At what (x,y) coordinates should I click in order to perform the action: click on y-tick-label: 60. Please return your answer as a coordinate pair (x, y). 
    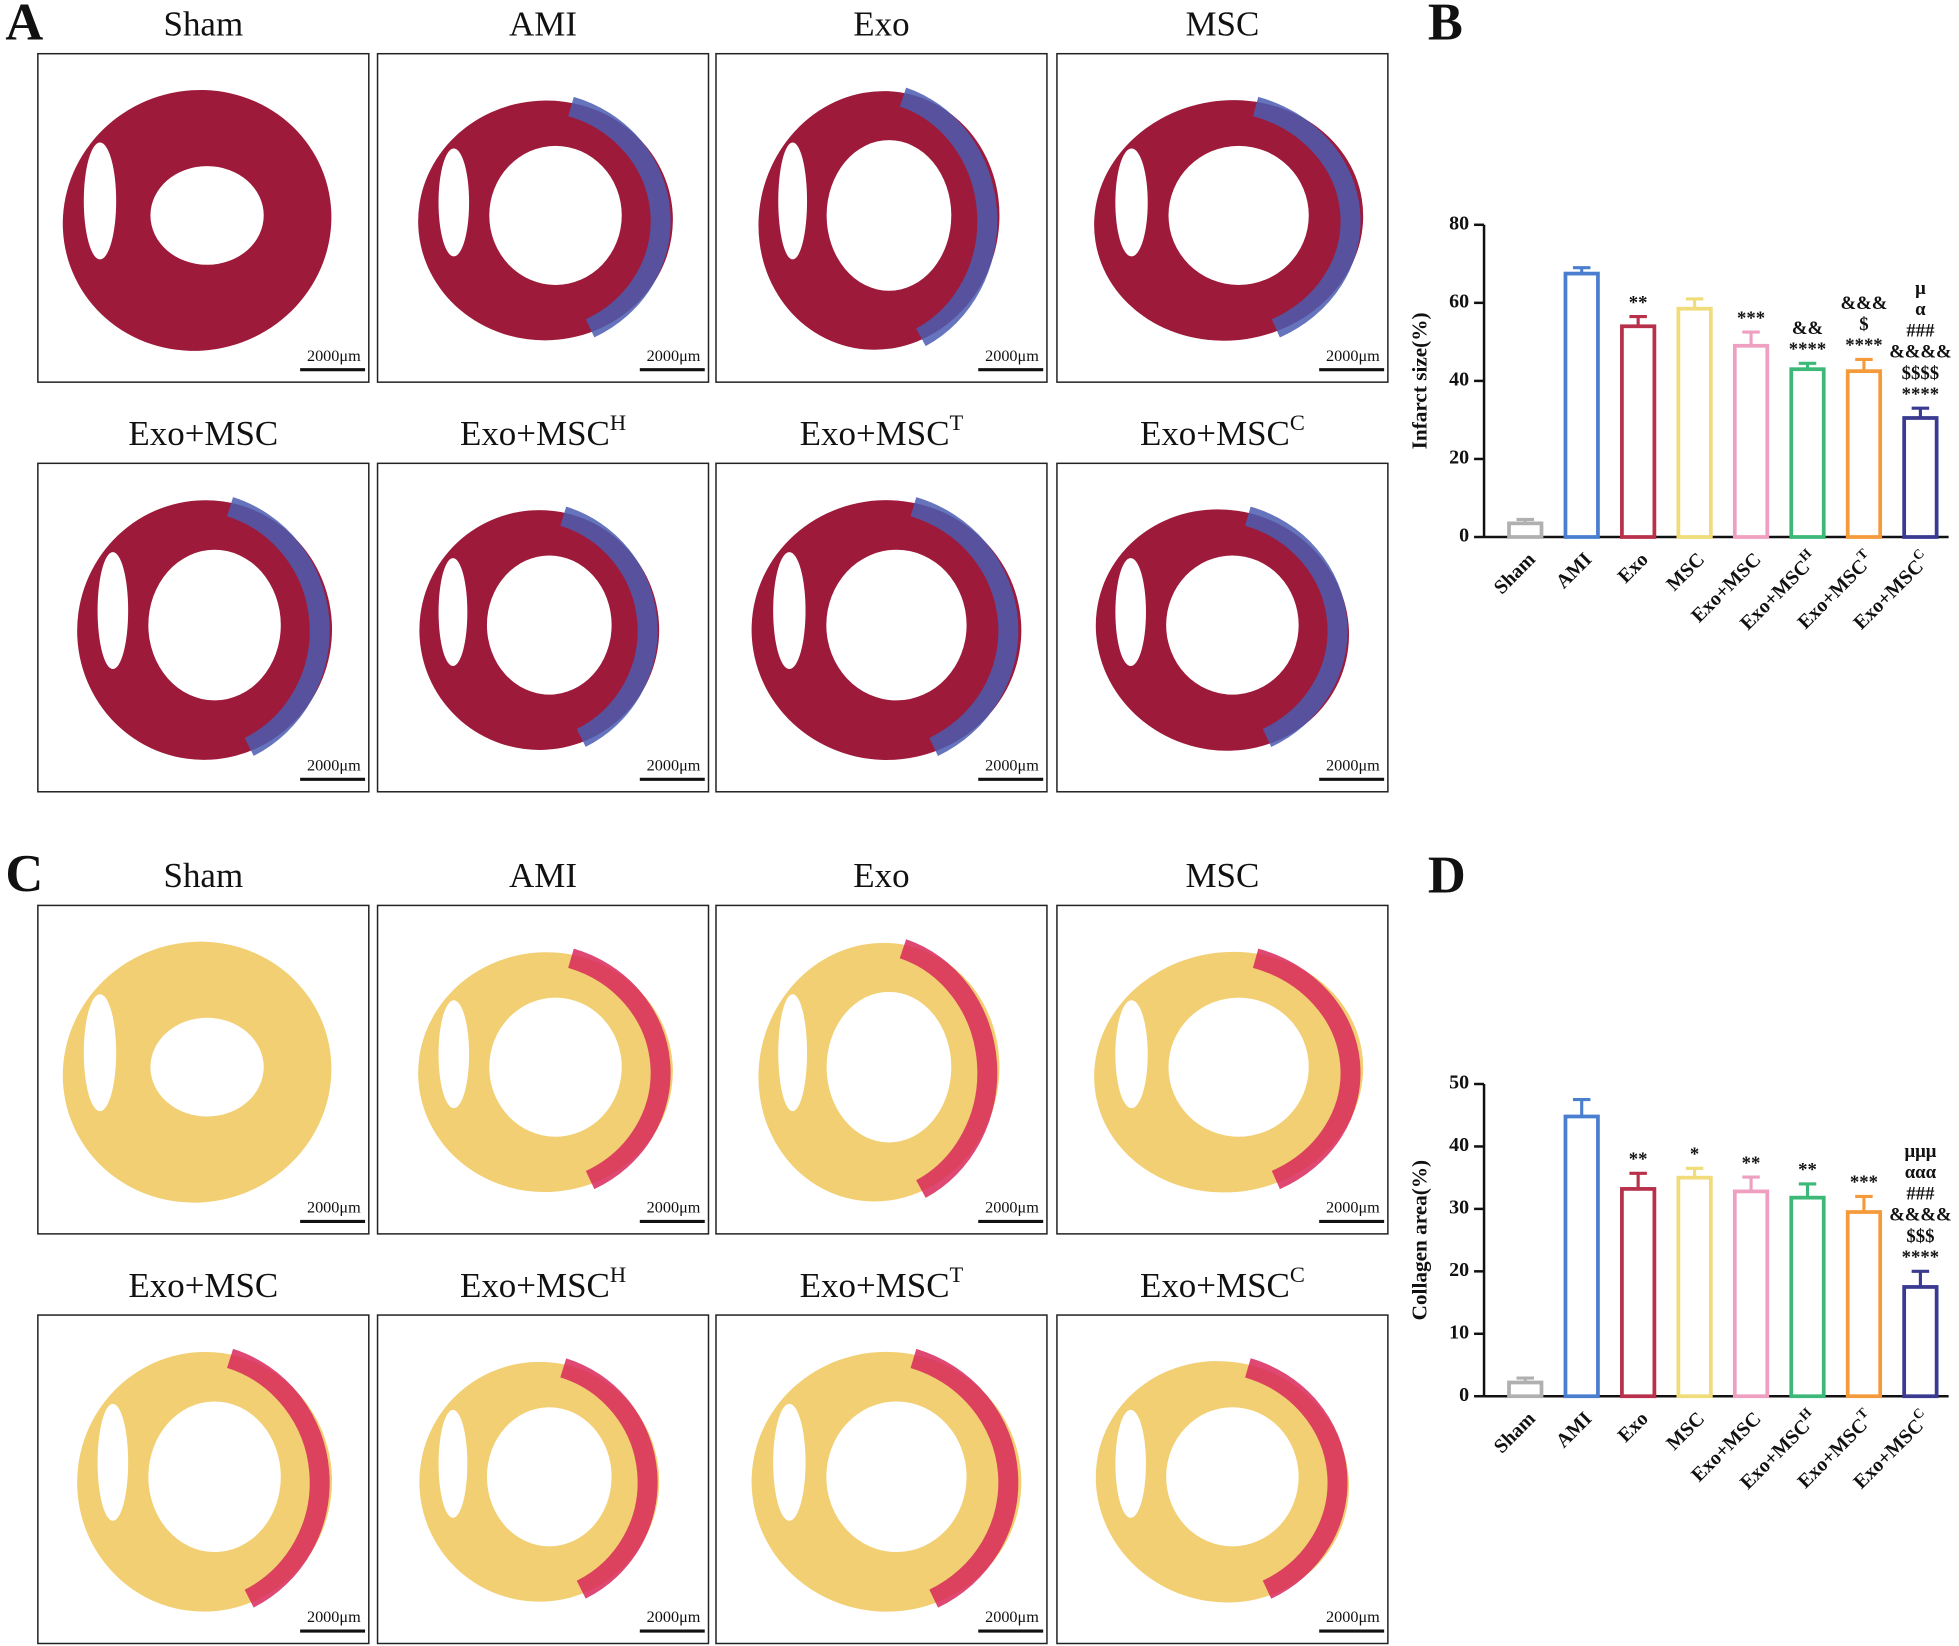
    Looking at the image, I should click on (1459, 301).